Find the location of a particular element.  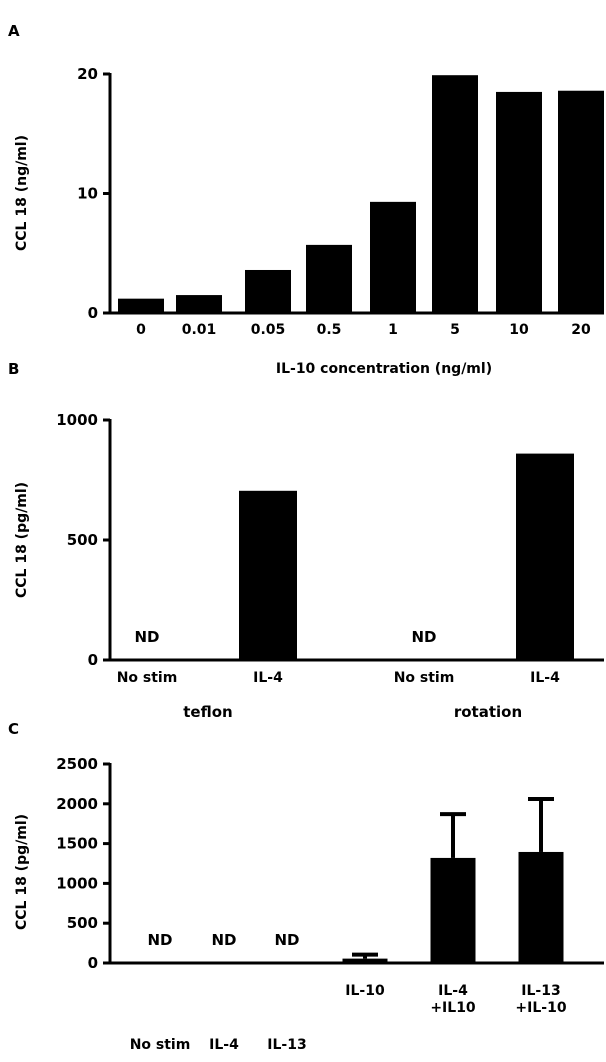

category-label-c: No stim is located at coordinates (160, 1045).